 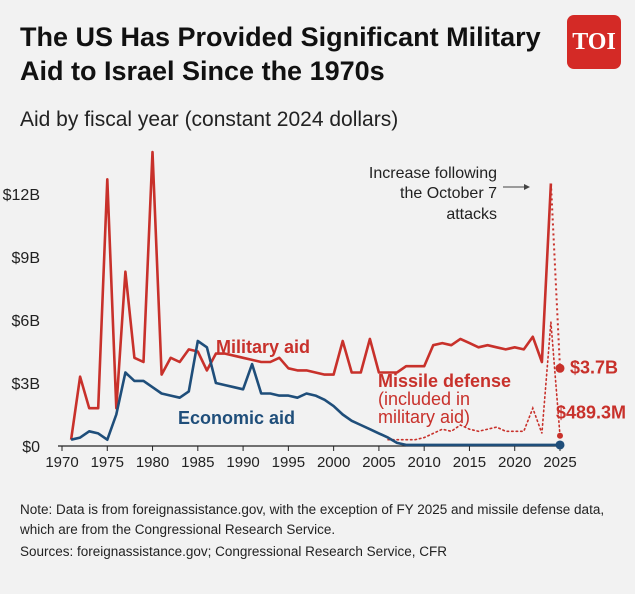 What do you see at coordinates (315, 393) in the screenshot?
I see `economic-aid-line` at bounding box center [315, 393].